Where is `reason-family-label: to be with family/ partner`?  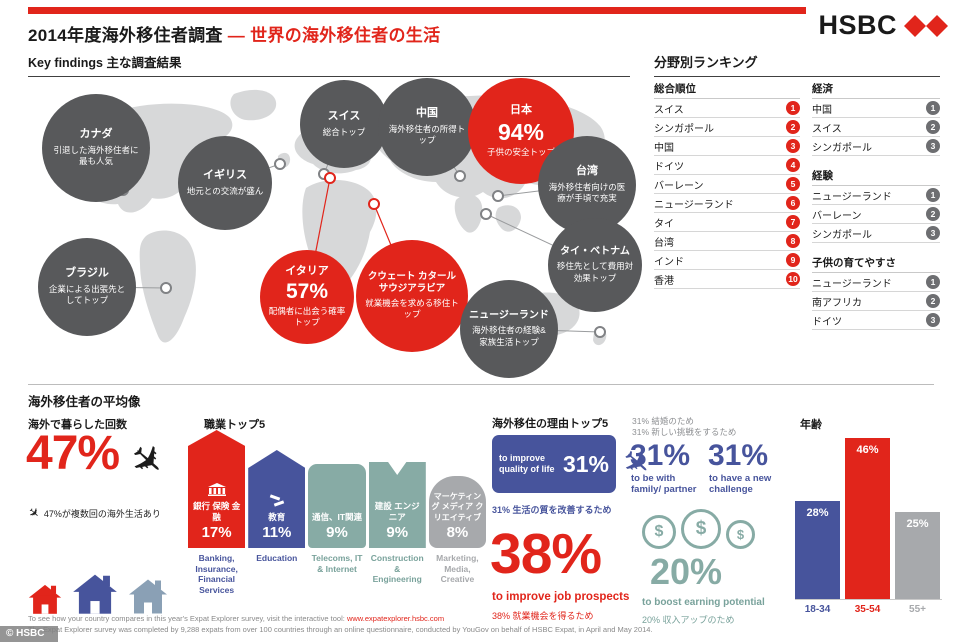
reason-family-label: to be with family/ partner is located at coordinates (664, 484).